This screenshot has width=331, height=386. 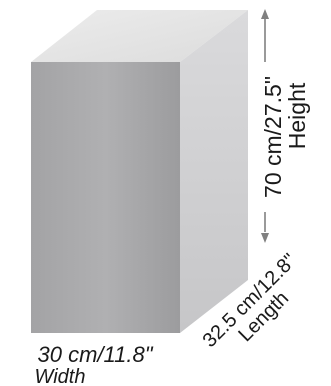 What do you see at coordinates (139, 36) in the screenshot?
I see `box-top-face` at bounding box center [139, 36].